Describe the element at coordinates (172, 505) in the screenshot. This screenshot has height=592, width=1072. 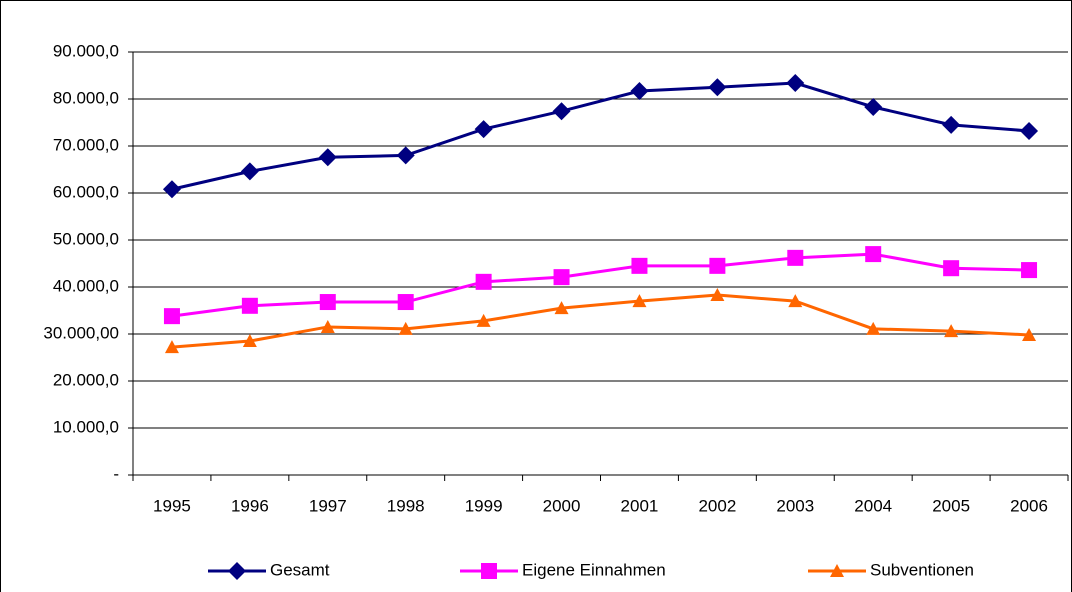
I see `x-tick-label: 1995` at that location.